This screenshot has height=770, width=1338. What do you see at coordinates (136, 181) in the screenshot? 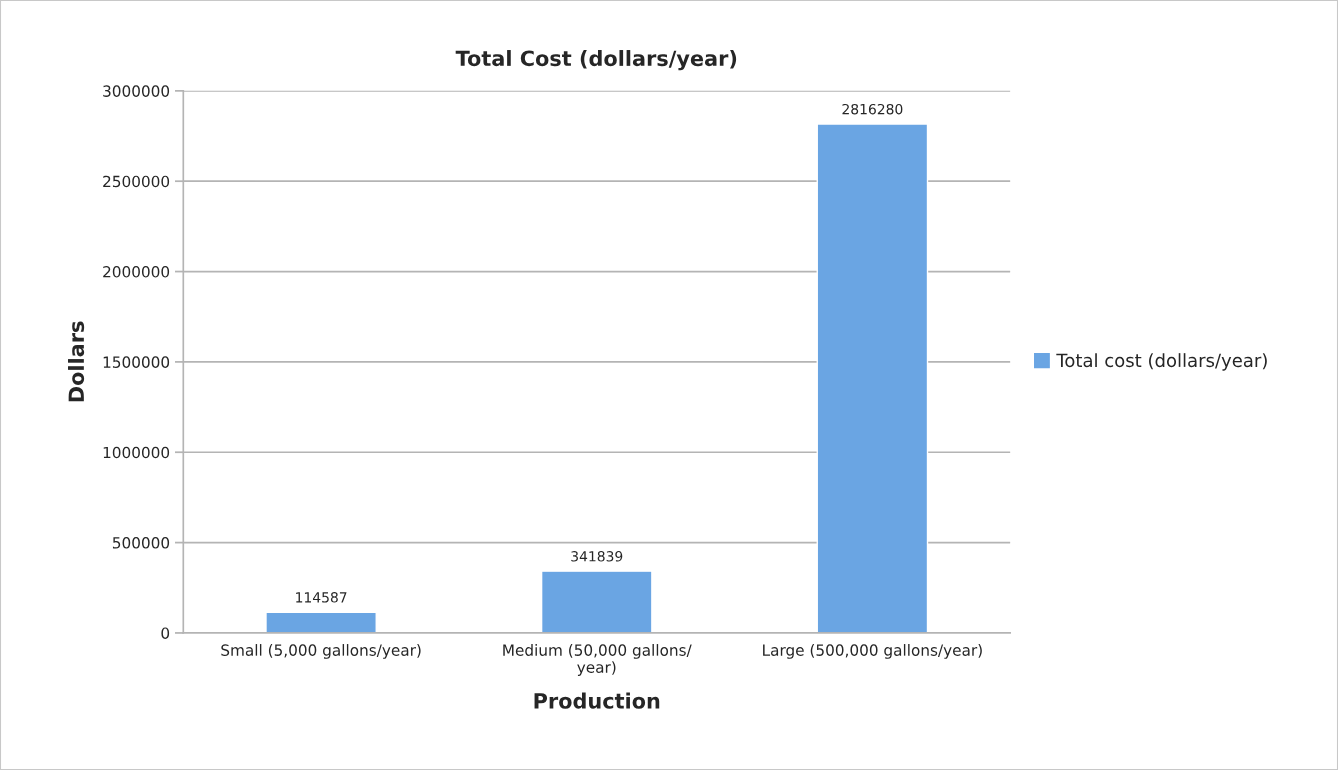
I see `y-tick-label: 2500000` at bounding box center [136, 181].